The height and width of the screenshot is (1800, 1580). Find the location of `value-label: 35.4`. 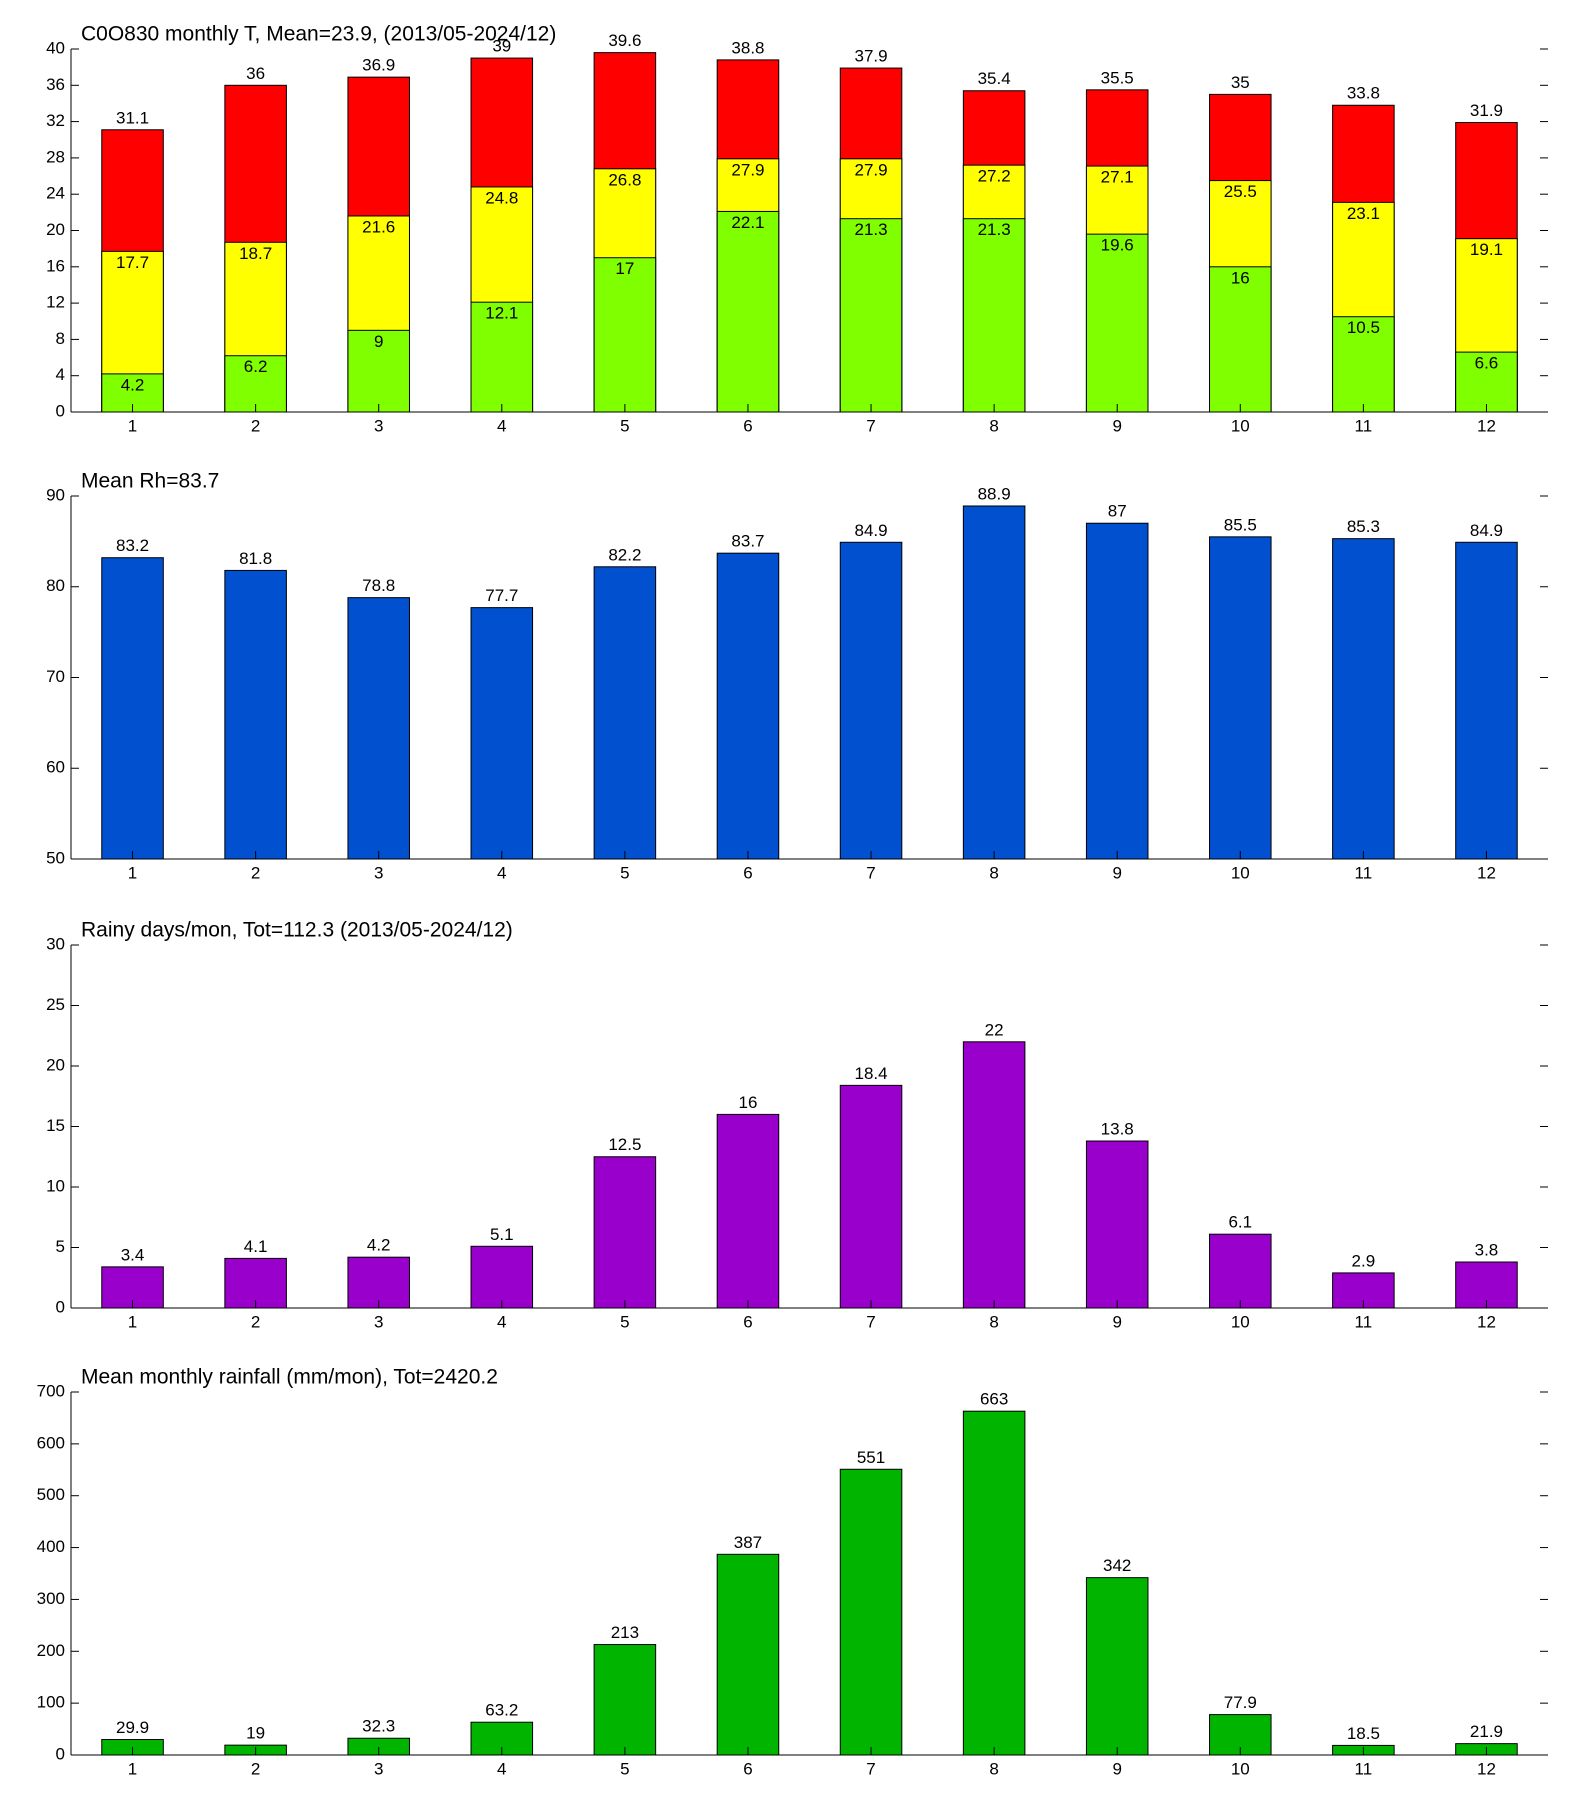

value-label: 35.4 is located at coordinates (994, 78).